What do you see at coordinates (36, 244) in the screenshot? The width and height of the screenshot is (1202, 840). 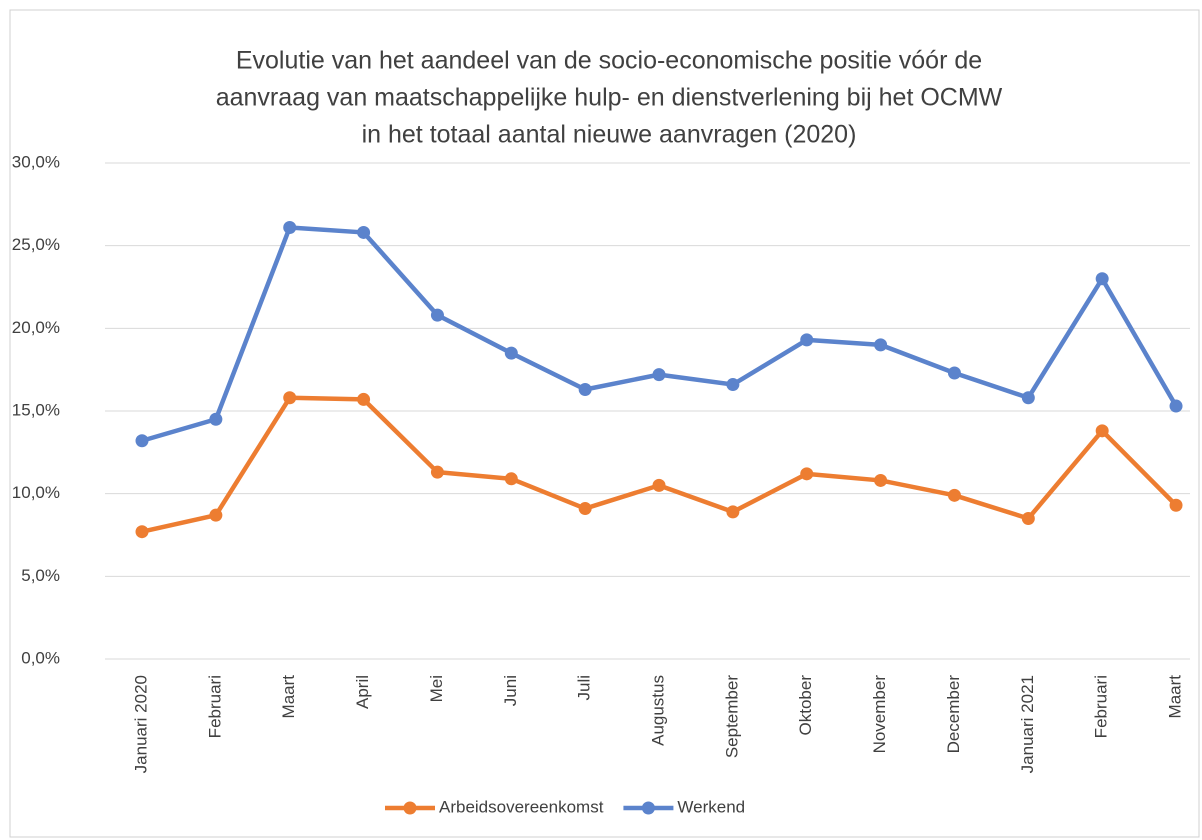 I see `y-tick-label: 25,0%` at bounding box center [36, 244].